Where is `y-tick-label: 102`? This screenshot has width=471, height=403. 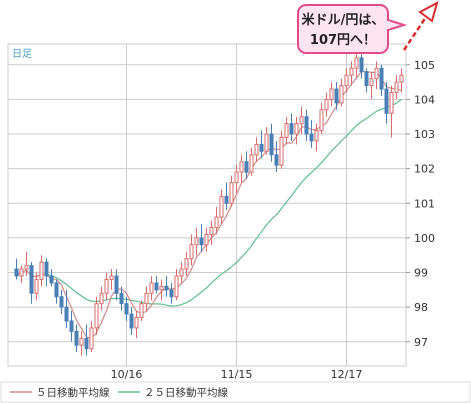 y-tick-label: 102 is located at coordinates (424, 169).